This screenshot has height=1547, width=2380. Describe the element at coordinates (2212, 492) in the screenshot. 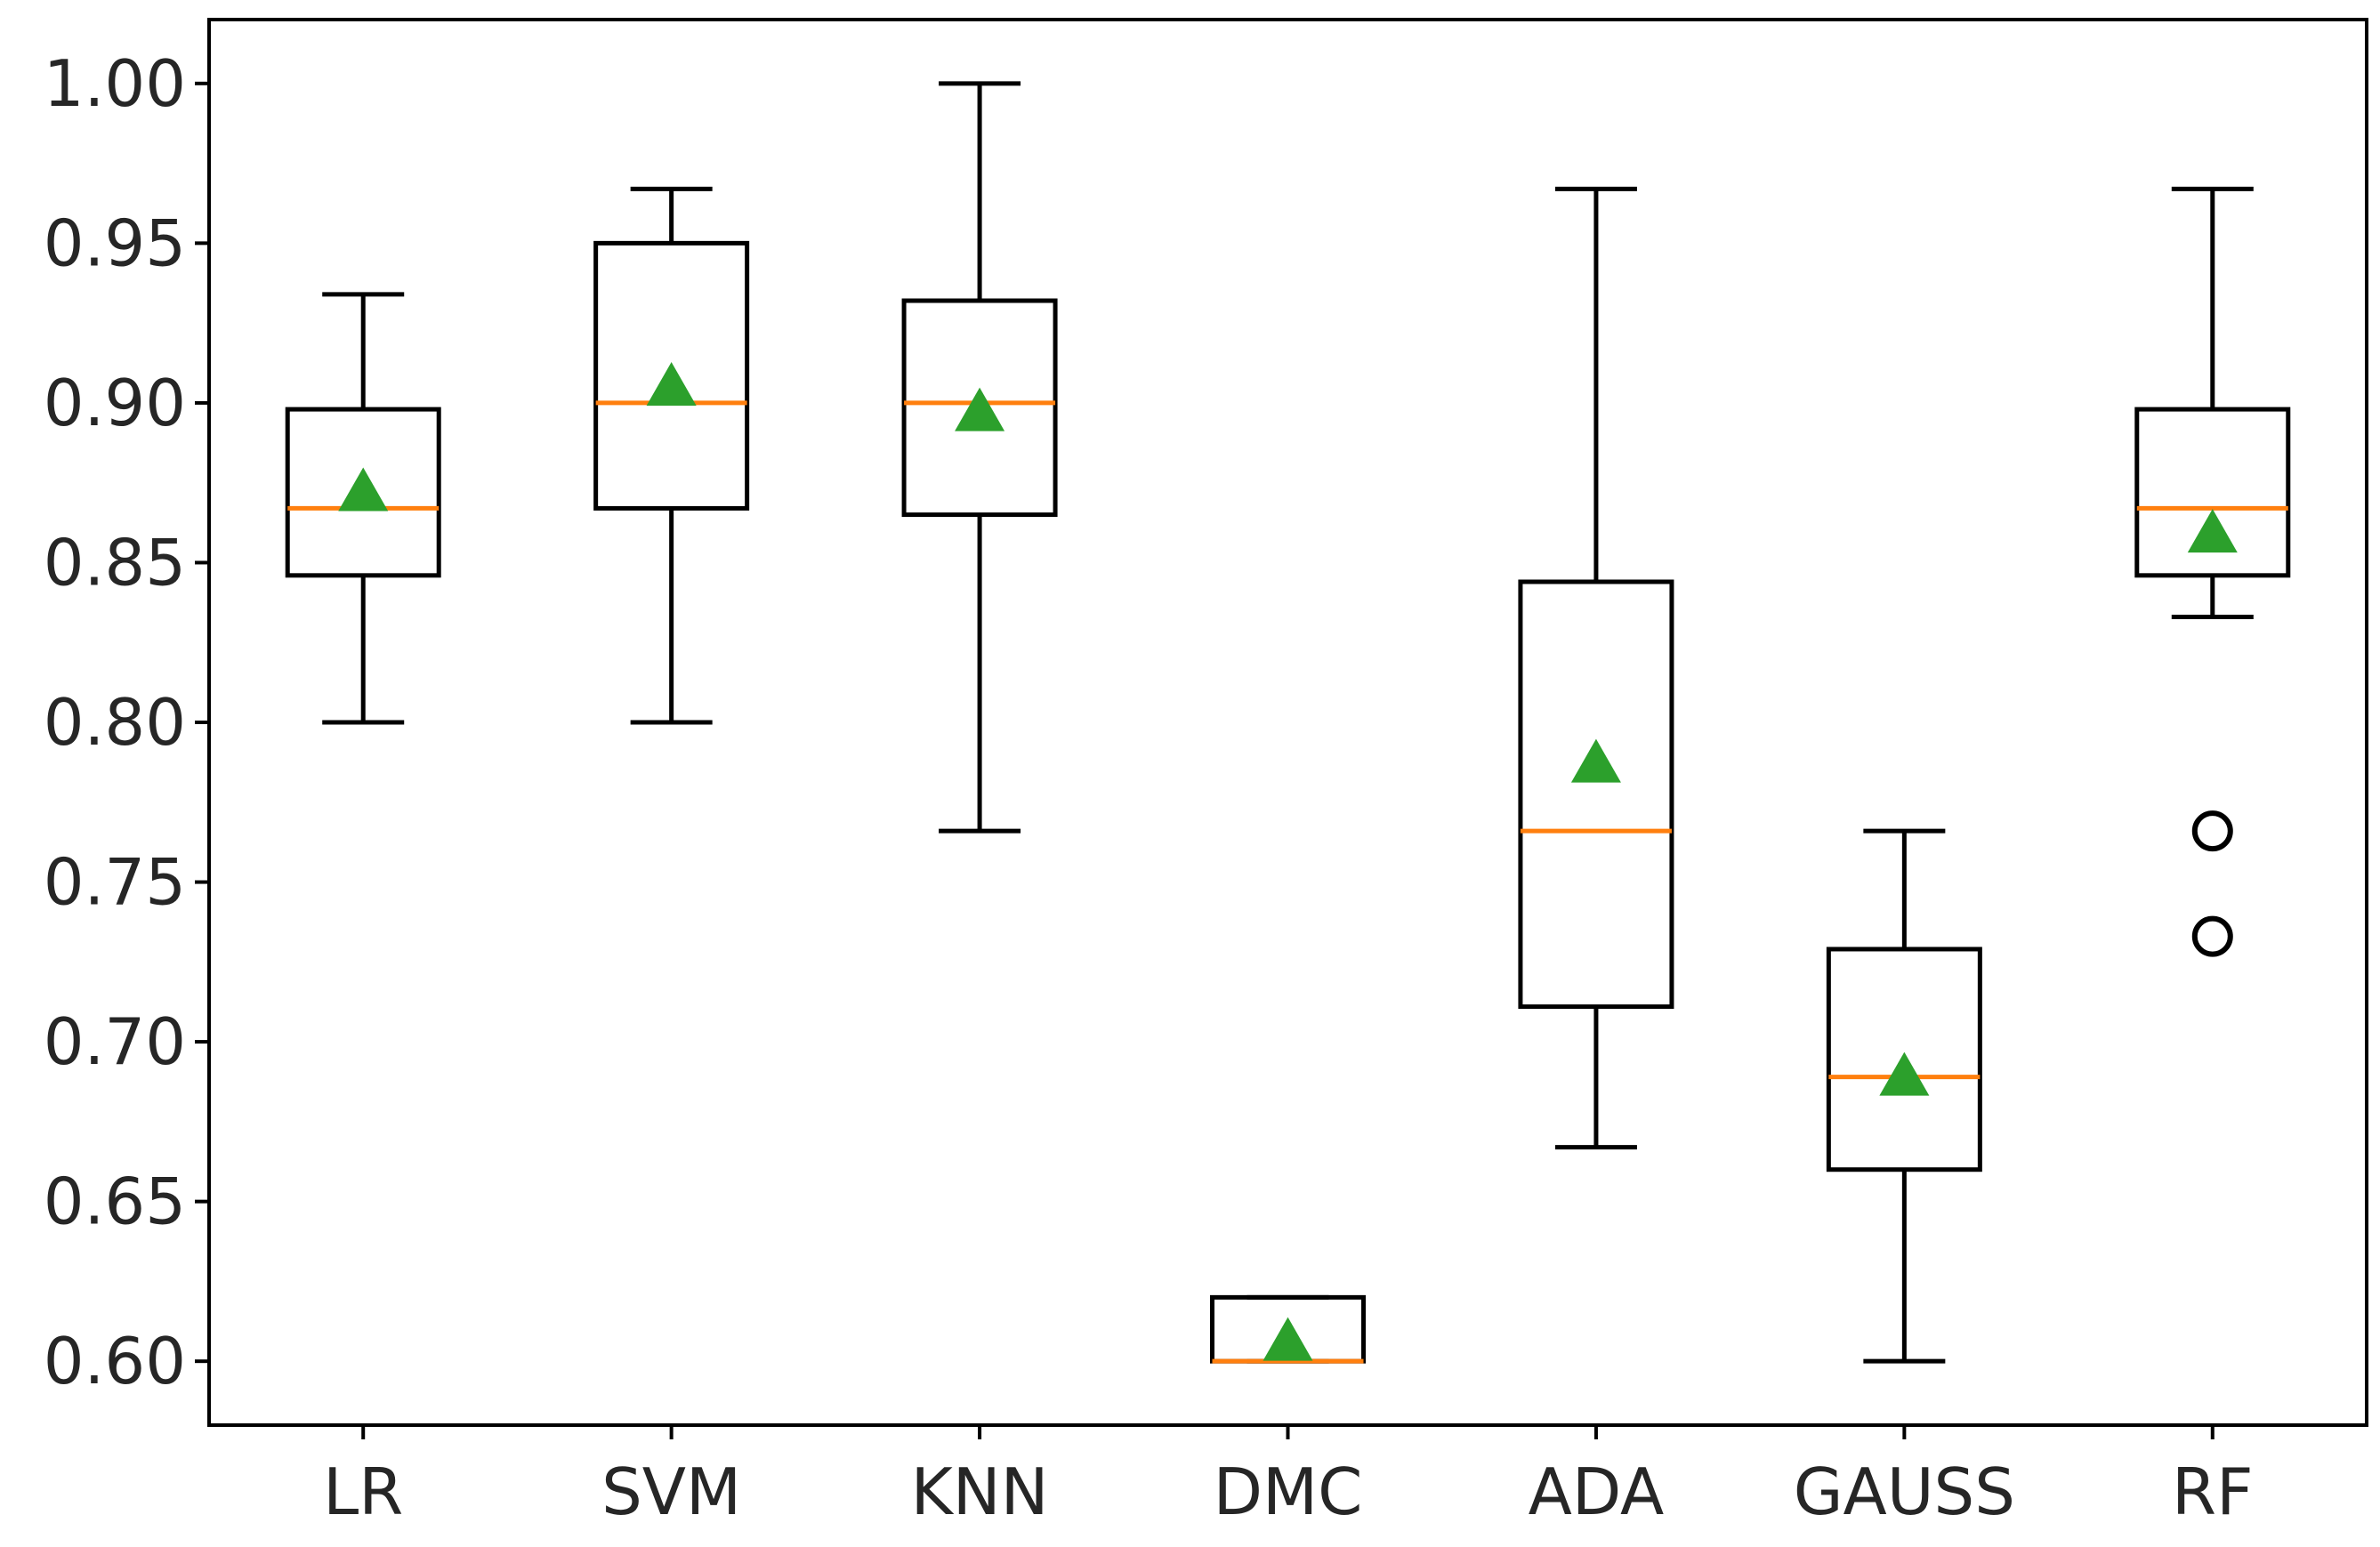

I see `box-rf` at that location.